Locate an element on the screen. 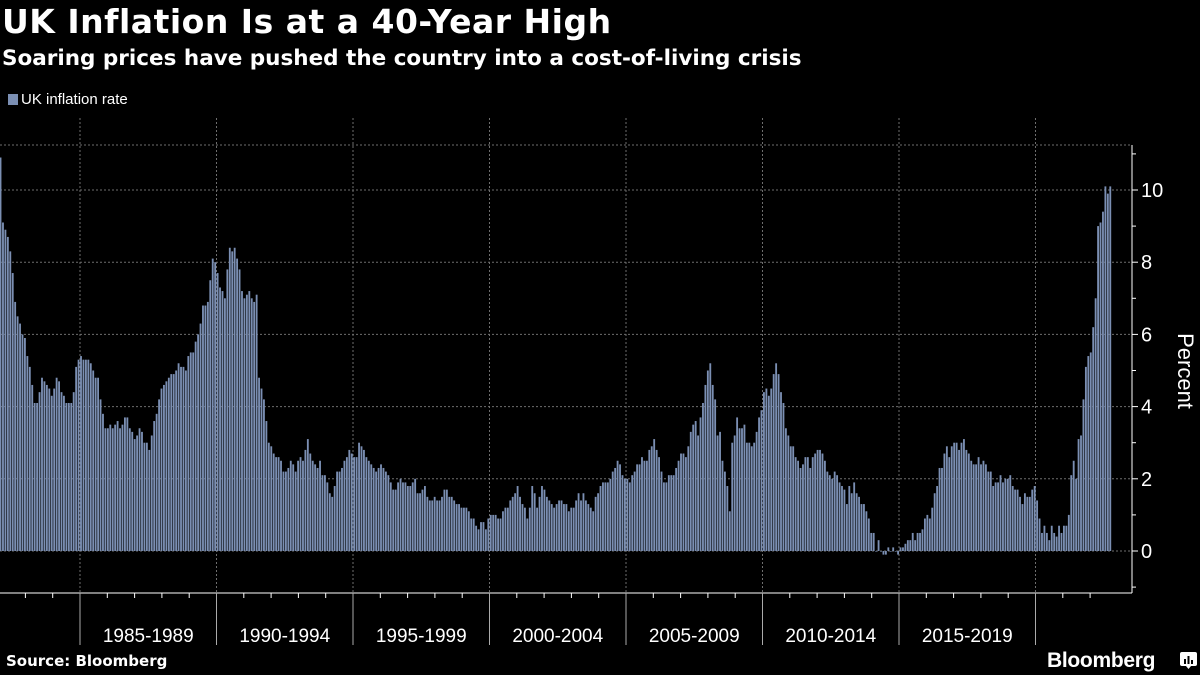 The image size is (1200, 675). y-tick-label: 2 is located at coordinates (1146, 480).